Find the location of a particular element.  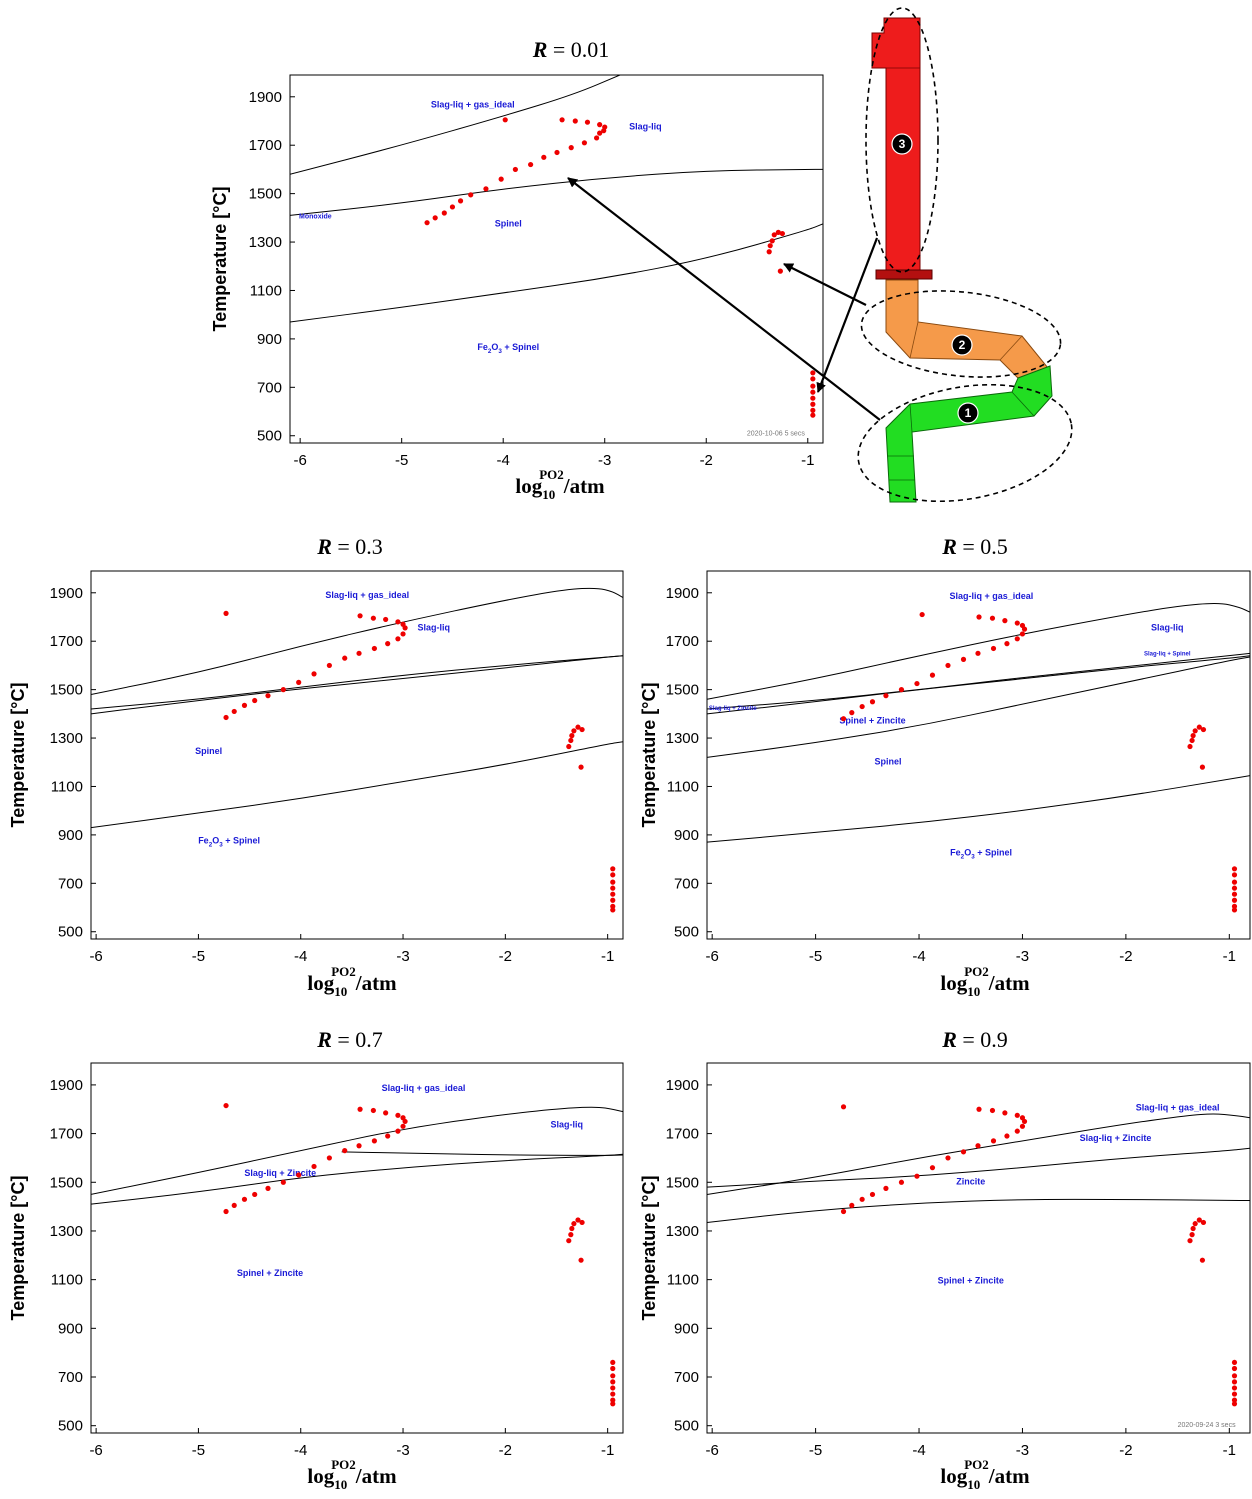

furnace-diagram: 1 2 3 is located at coordinates (820, 255).